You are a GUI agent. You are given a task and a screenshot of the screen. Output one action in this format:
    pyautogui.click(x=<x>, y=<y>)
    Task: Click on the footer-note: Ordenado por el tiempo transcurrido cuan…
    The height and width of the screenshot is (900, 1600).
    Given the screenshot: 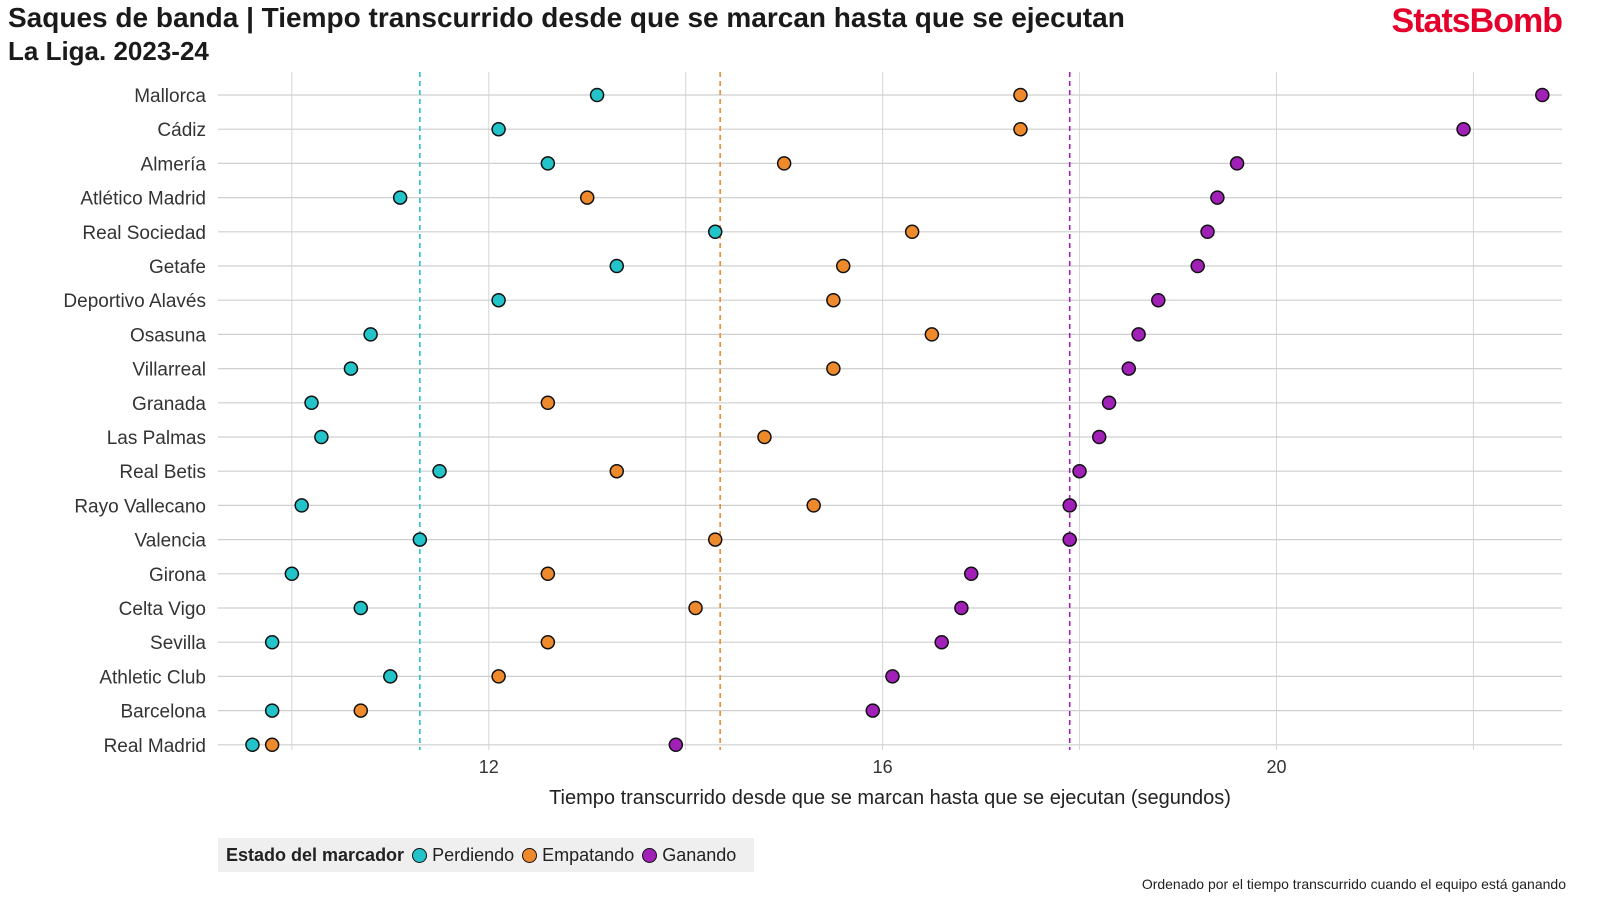 What is the action you would take?
    pyautogui.click(x=1353, y=884)
    